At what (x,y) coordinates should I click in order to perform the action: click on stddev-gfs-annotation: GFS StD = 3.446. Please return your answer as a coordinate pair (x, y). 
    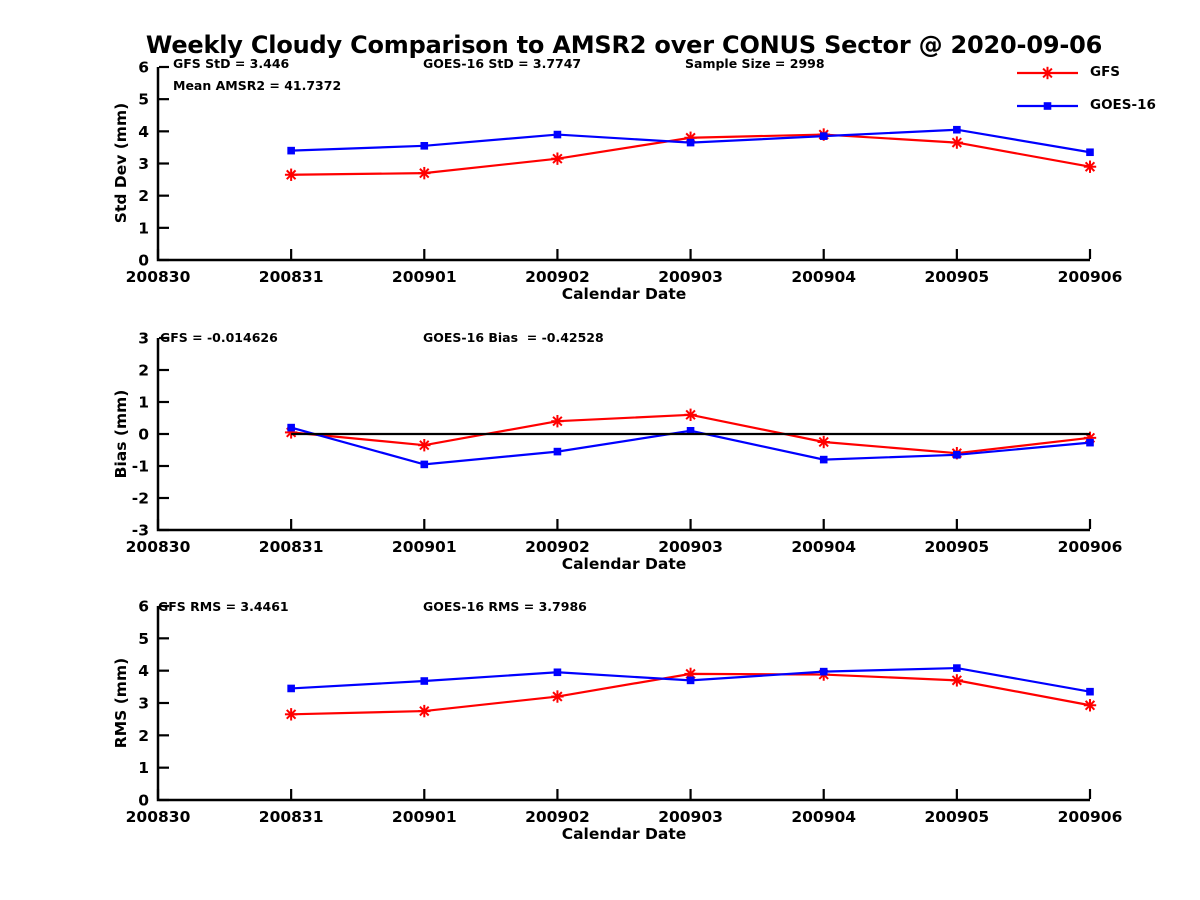
    Looking at the image, I should click on (231, 63).